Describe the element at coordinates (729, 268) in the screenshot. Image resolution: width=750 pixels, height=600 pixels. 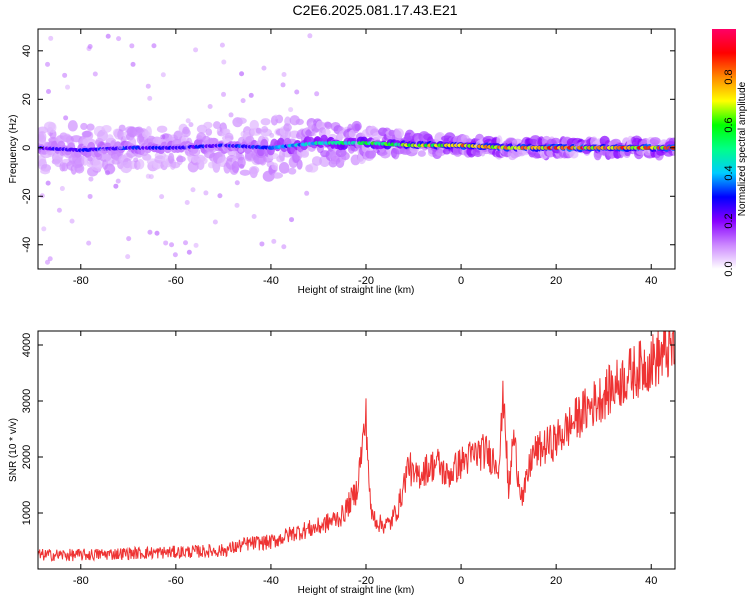
I see `colorbar-tick-label: 0.0` at that location.